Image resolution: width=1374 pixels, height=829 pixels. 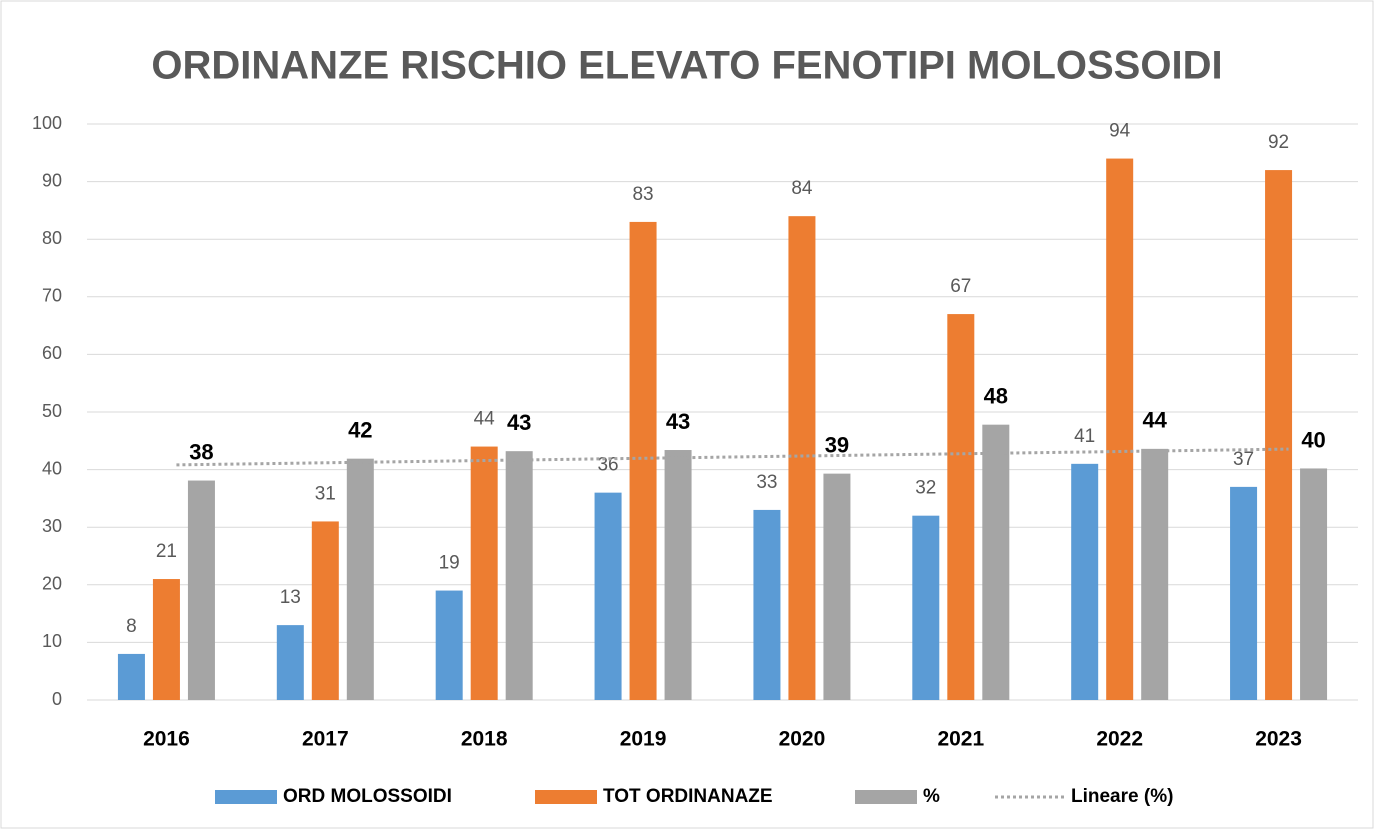 I want to click on data-label: 41, so click(x=1084, y=436).